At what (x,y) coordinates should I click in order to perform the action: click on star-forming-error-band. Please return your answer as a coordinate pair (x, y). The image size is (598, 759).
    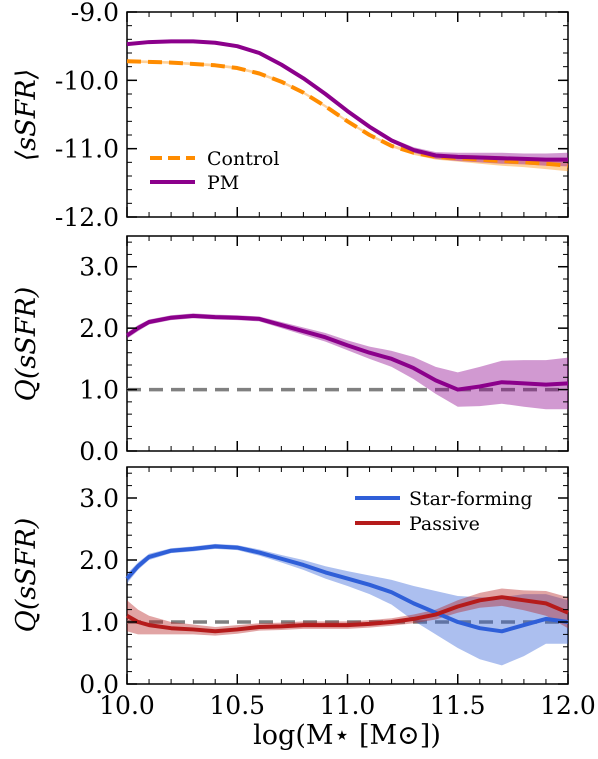
    Looking at the image, I should click on (347, 604).